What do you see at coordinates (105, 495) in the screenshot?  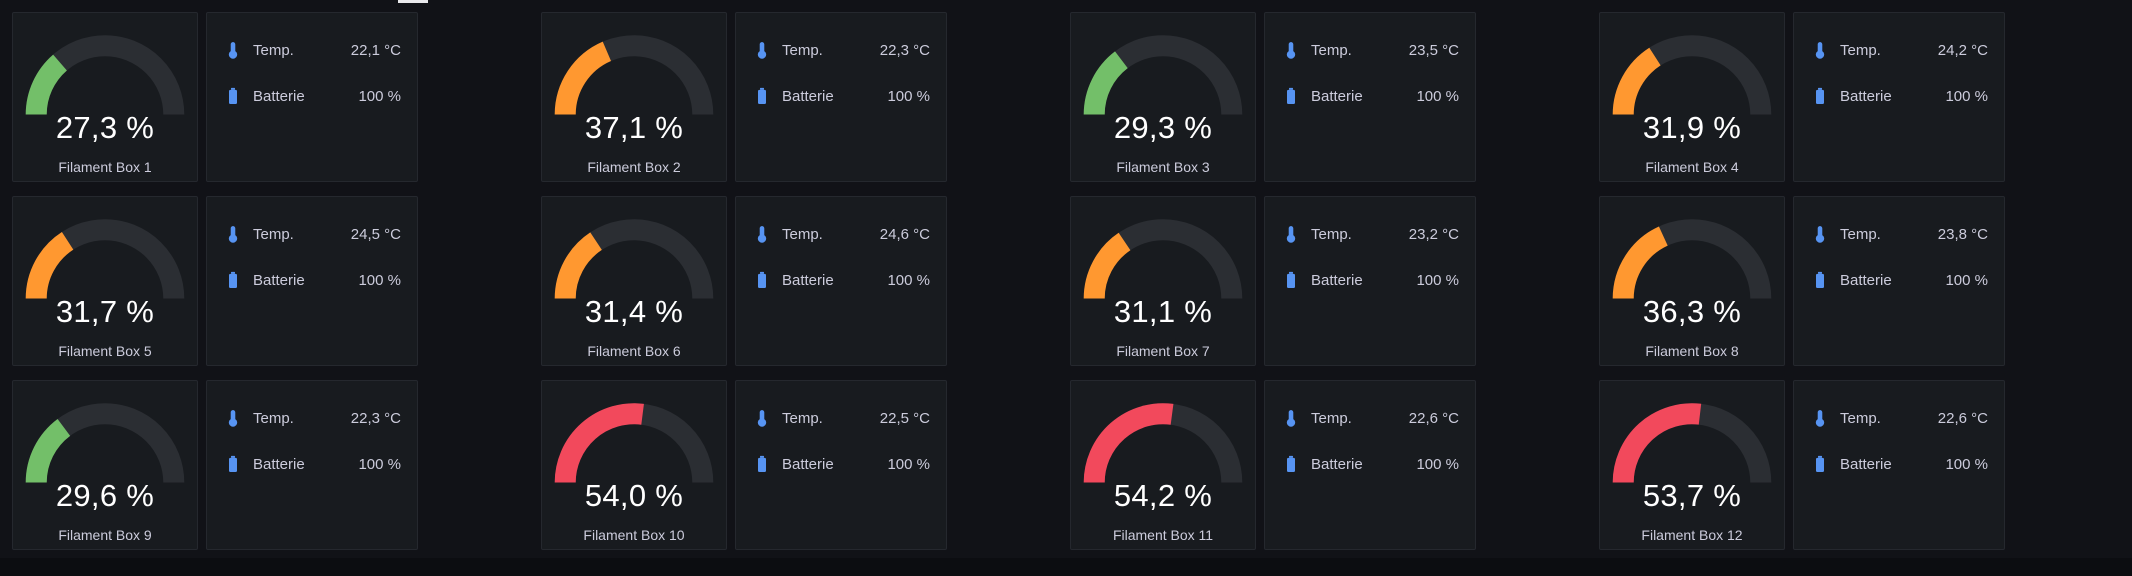 I see `gauge-value: 29,6 %` at bounding box center [105, 495].